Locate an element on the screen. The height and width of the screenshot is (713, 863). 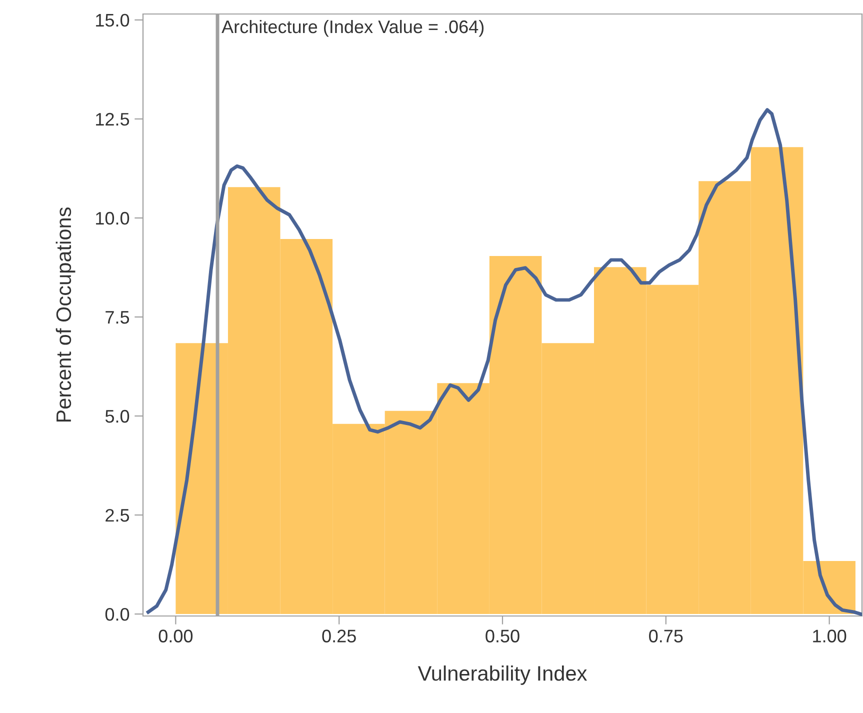
y-axis-title: Percent of Occupations is located at coordinates (66, 314).